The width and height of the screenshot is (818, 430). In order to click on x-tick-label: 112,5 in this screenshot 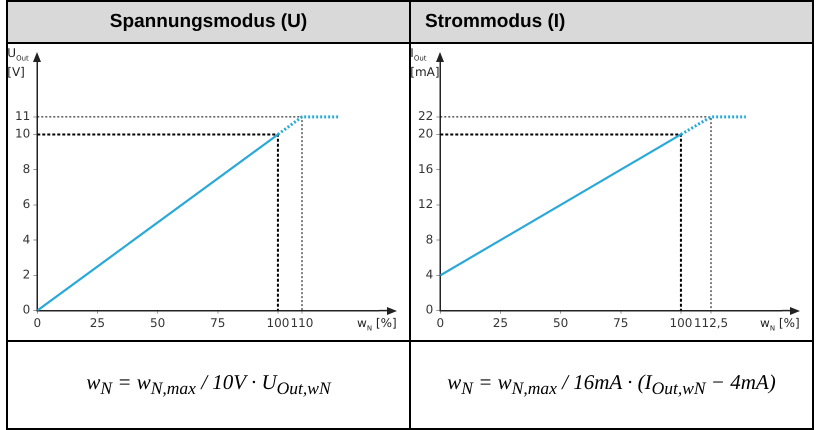, I will do `click(711, 323)`.